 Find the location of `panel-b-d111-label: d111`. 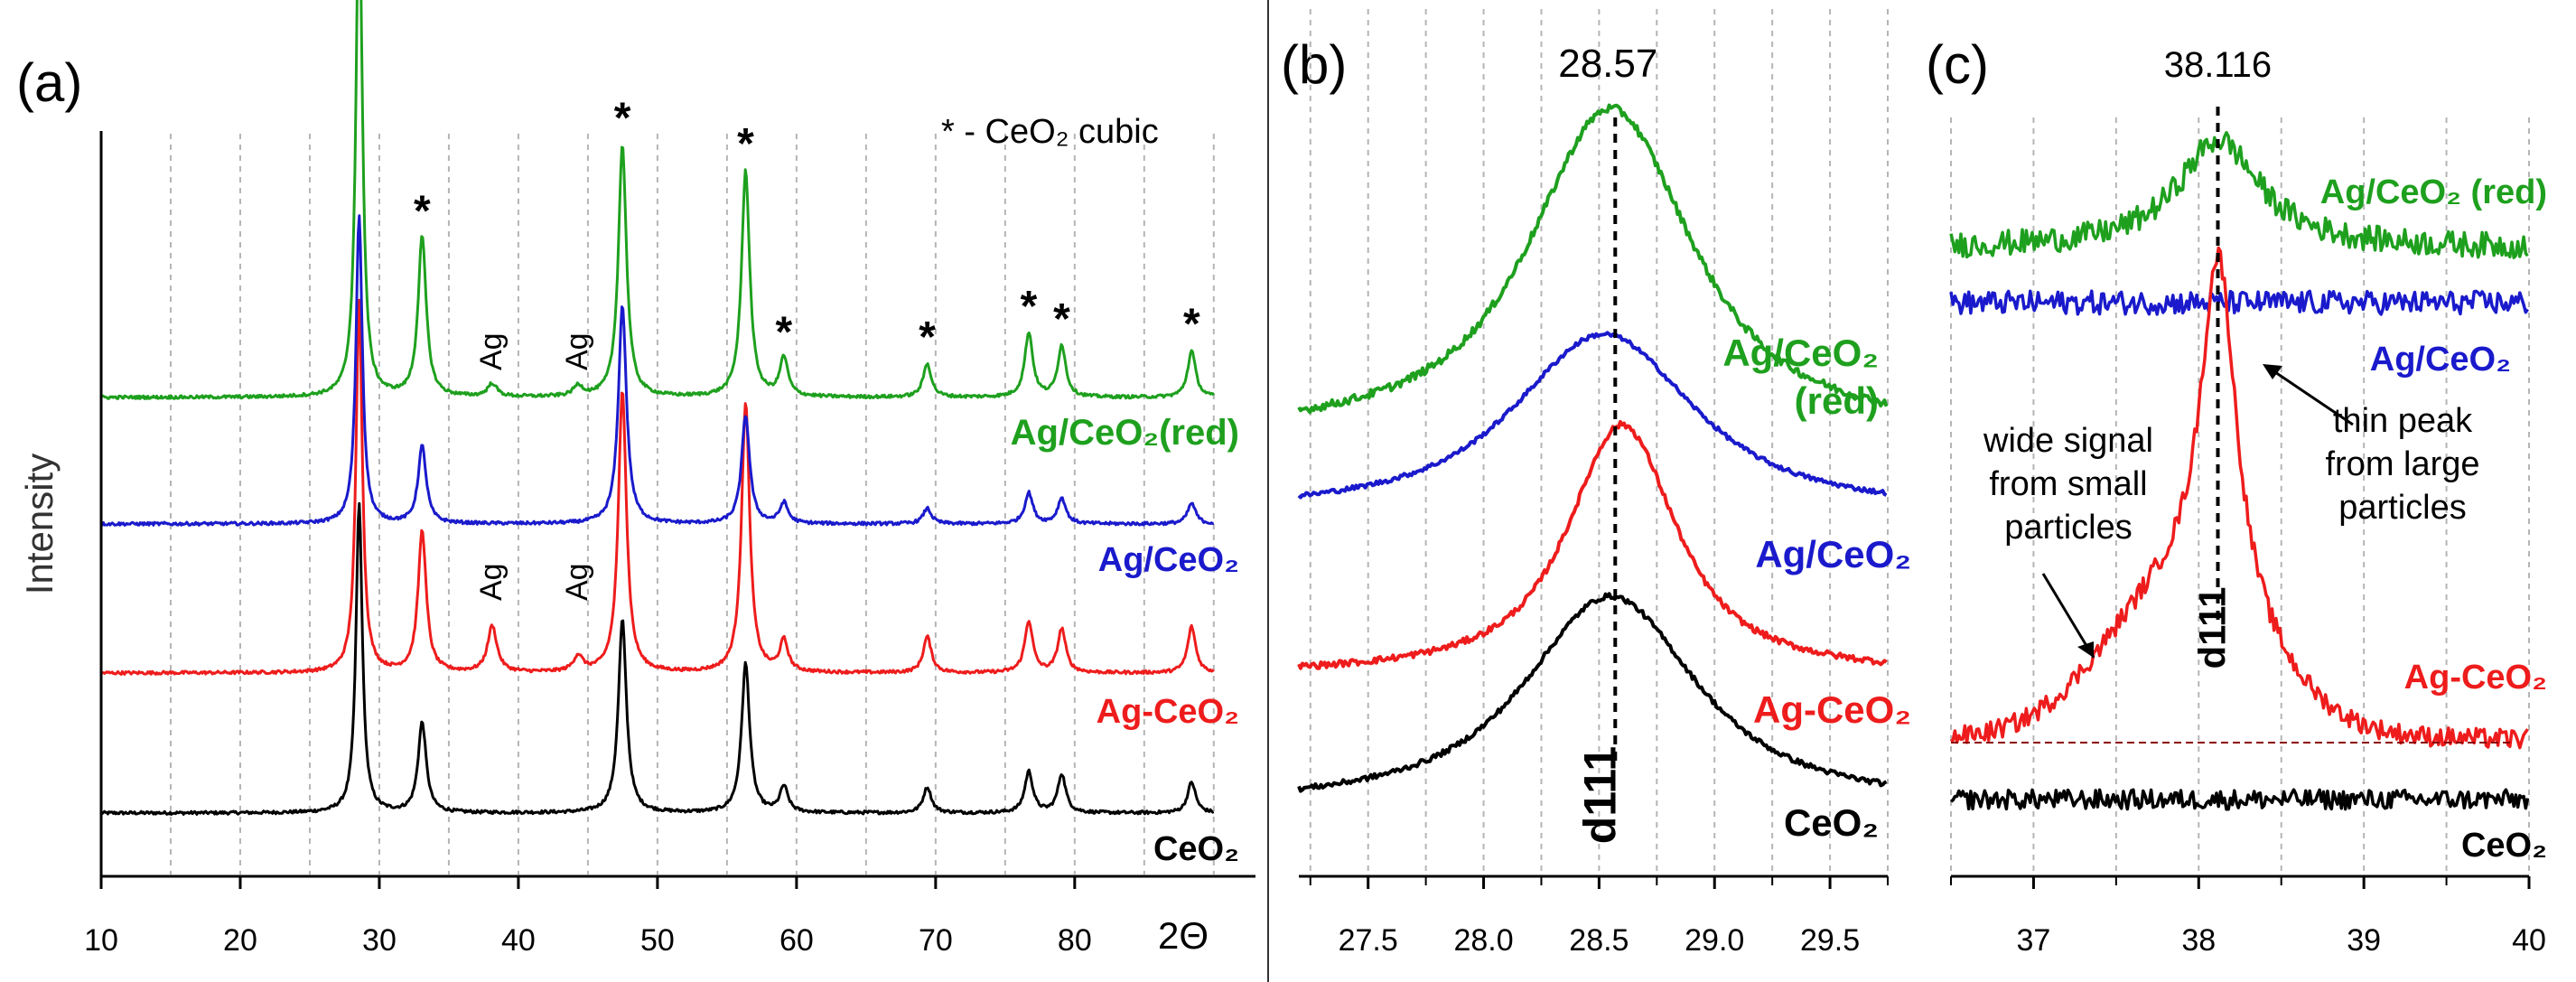

panel-b-d111-label: d111 is located at coordinates (1599, 795).